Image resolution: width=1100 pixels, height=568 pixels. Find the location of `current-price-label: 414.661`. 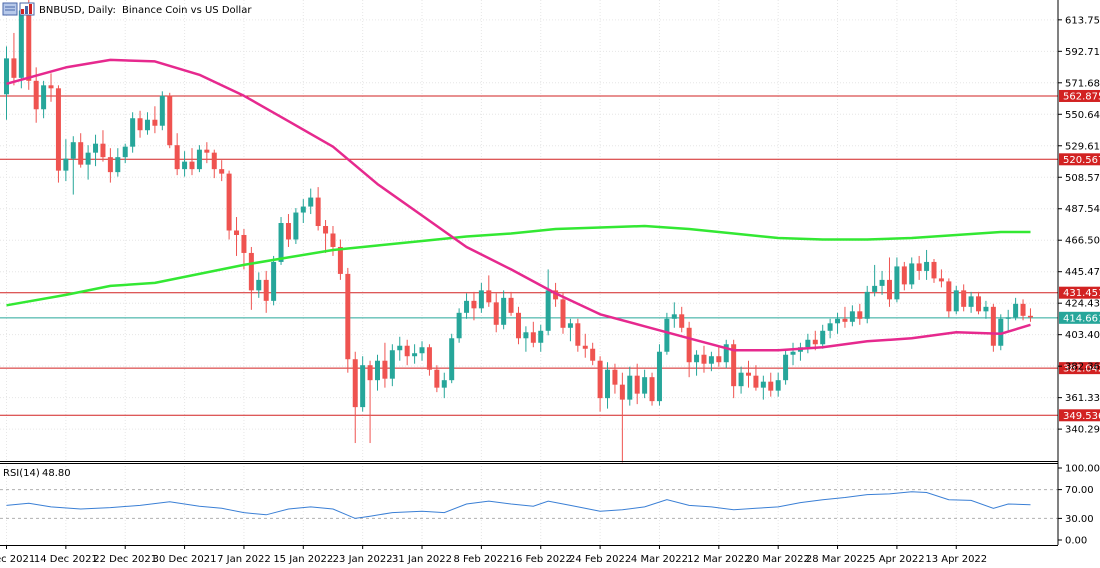

current-price-label: 414.661 is located at coordinates (1081, 318).